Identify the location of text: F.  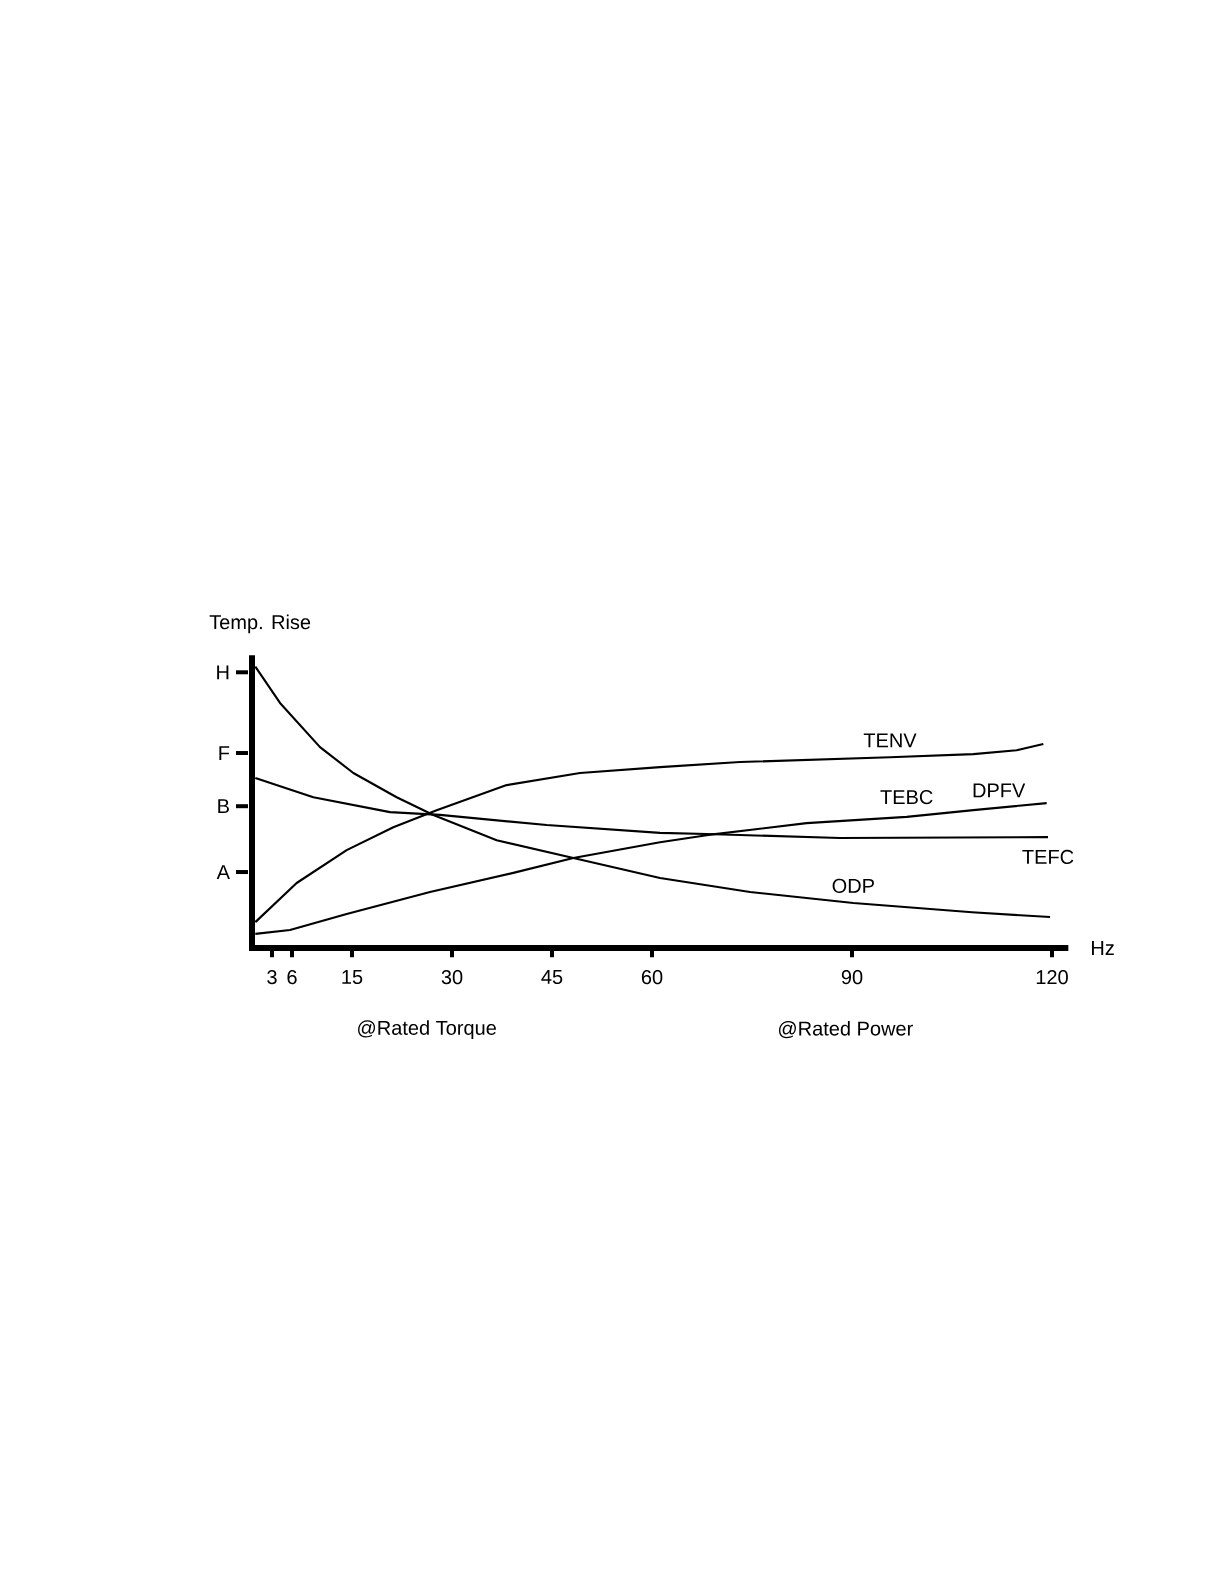
(224, 753).